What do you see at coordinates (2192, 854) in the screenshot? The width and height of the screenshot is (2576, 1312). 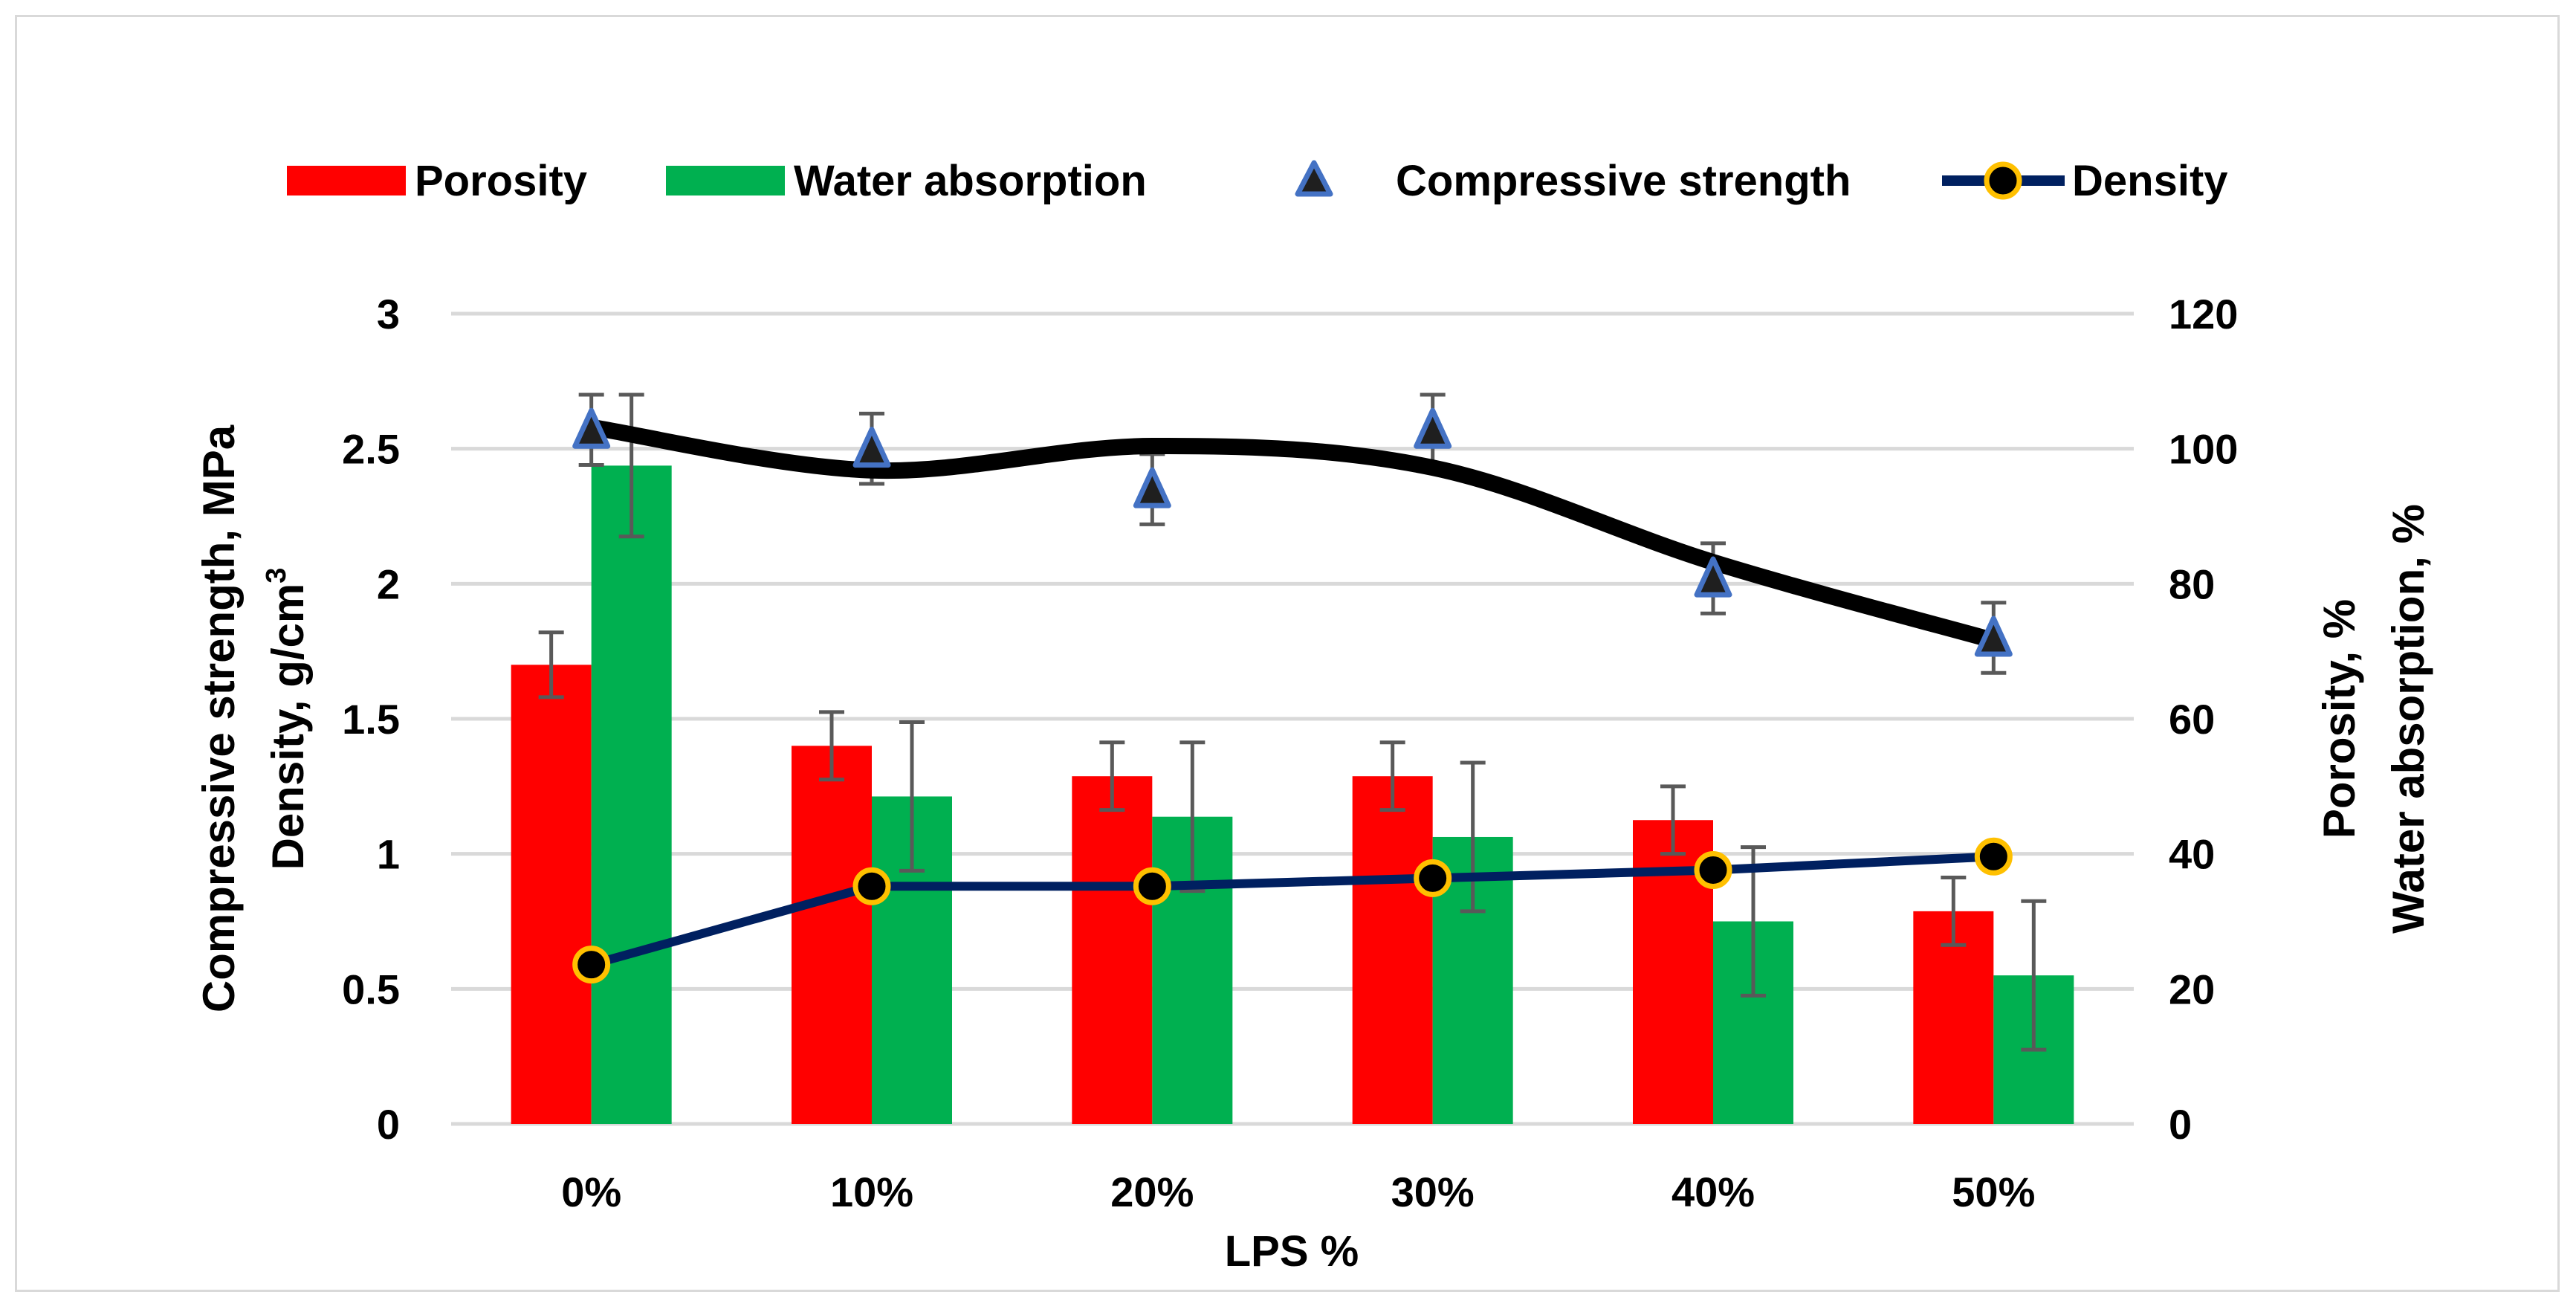 I see `y-right-tick-label: 40` at bounding box center [2192, 854].